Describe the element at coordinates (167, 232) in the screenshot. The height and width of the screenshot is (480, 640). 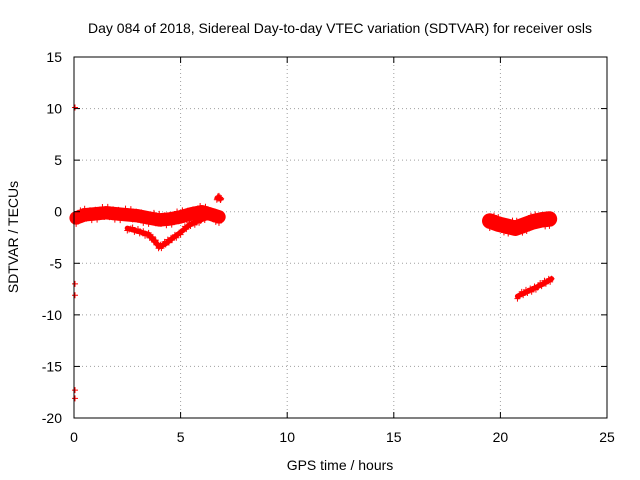
I see `series-morning-dip` at that location.